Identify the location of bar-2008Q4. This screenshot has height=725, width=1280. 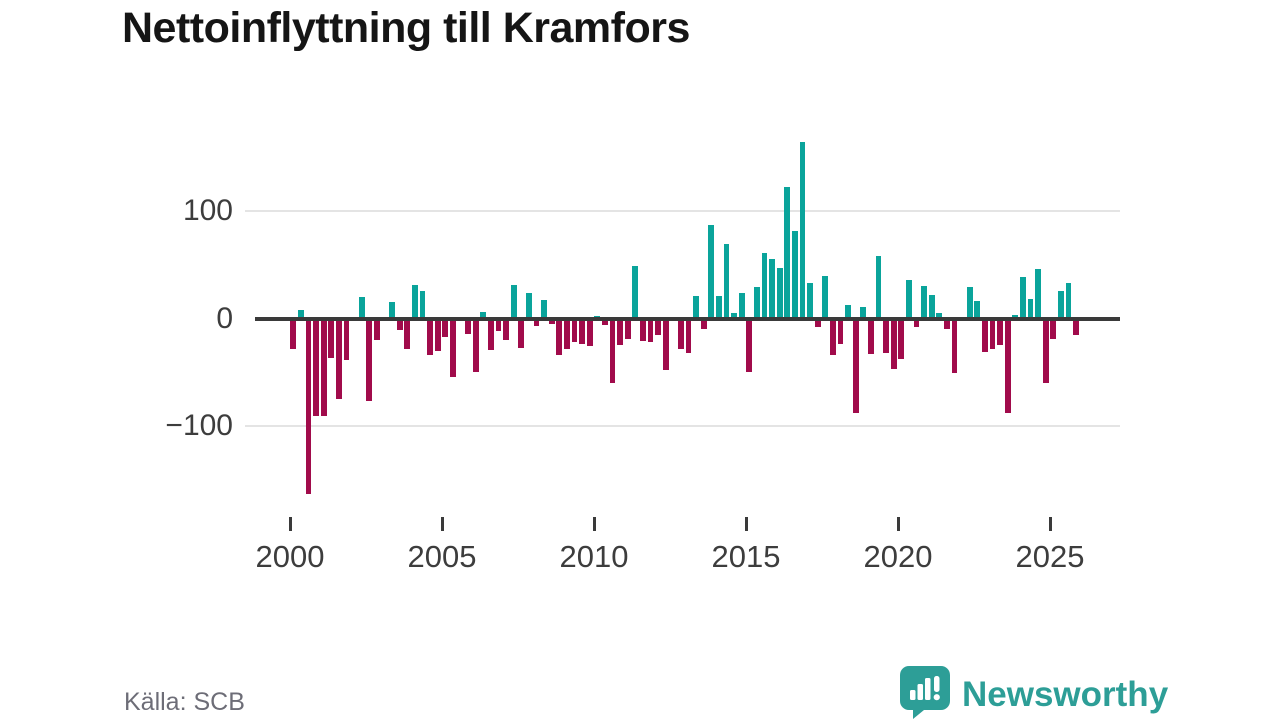
(559, 337).